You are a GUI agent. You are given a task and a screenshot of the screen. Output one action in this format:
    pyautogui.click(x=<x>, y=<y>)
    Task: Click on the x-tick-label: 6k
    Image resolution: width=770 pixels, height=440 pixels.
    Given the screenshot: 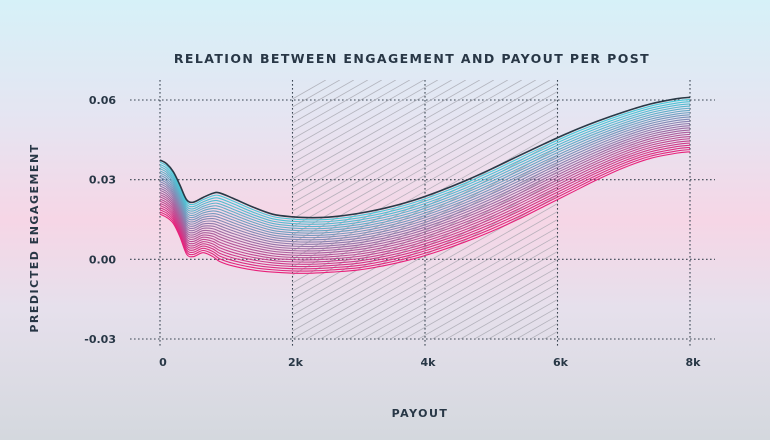 What is the action you would take?
    pyautogui.click(x=561, y=362)
    